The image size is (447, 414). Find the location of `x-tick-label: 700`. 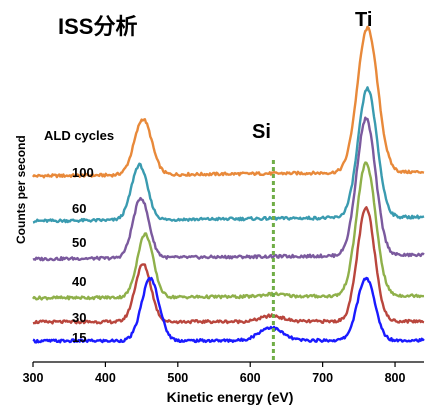

x-tick-label: 700 is located at coordinates (322, 378).